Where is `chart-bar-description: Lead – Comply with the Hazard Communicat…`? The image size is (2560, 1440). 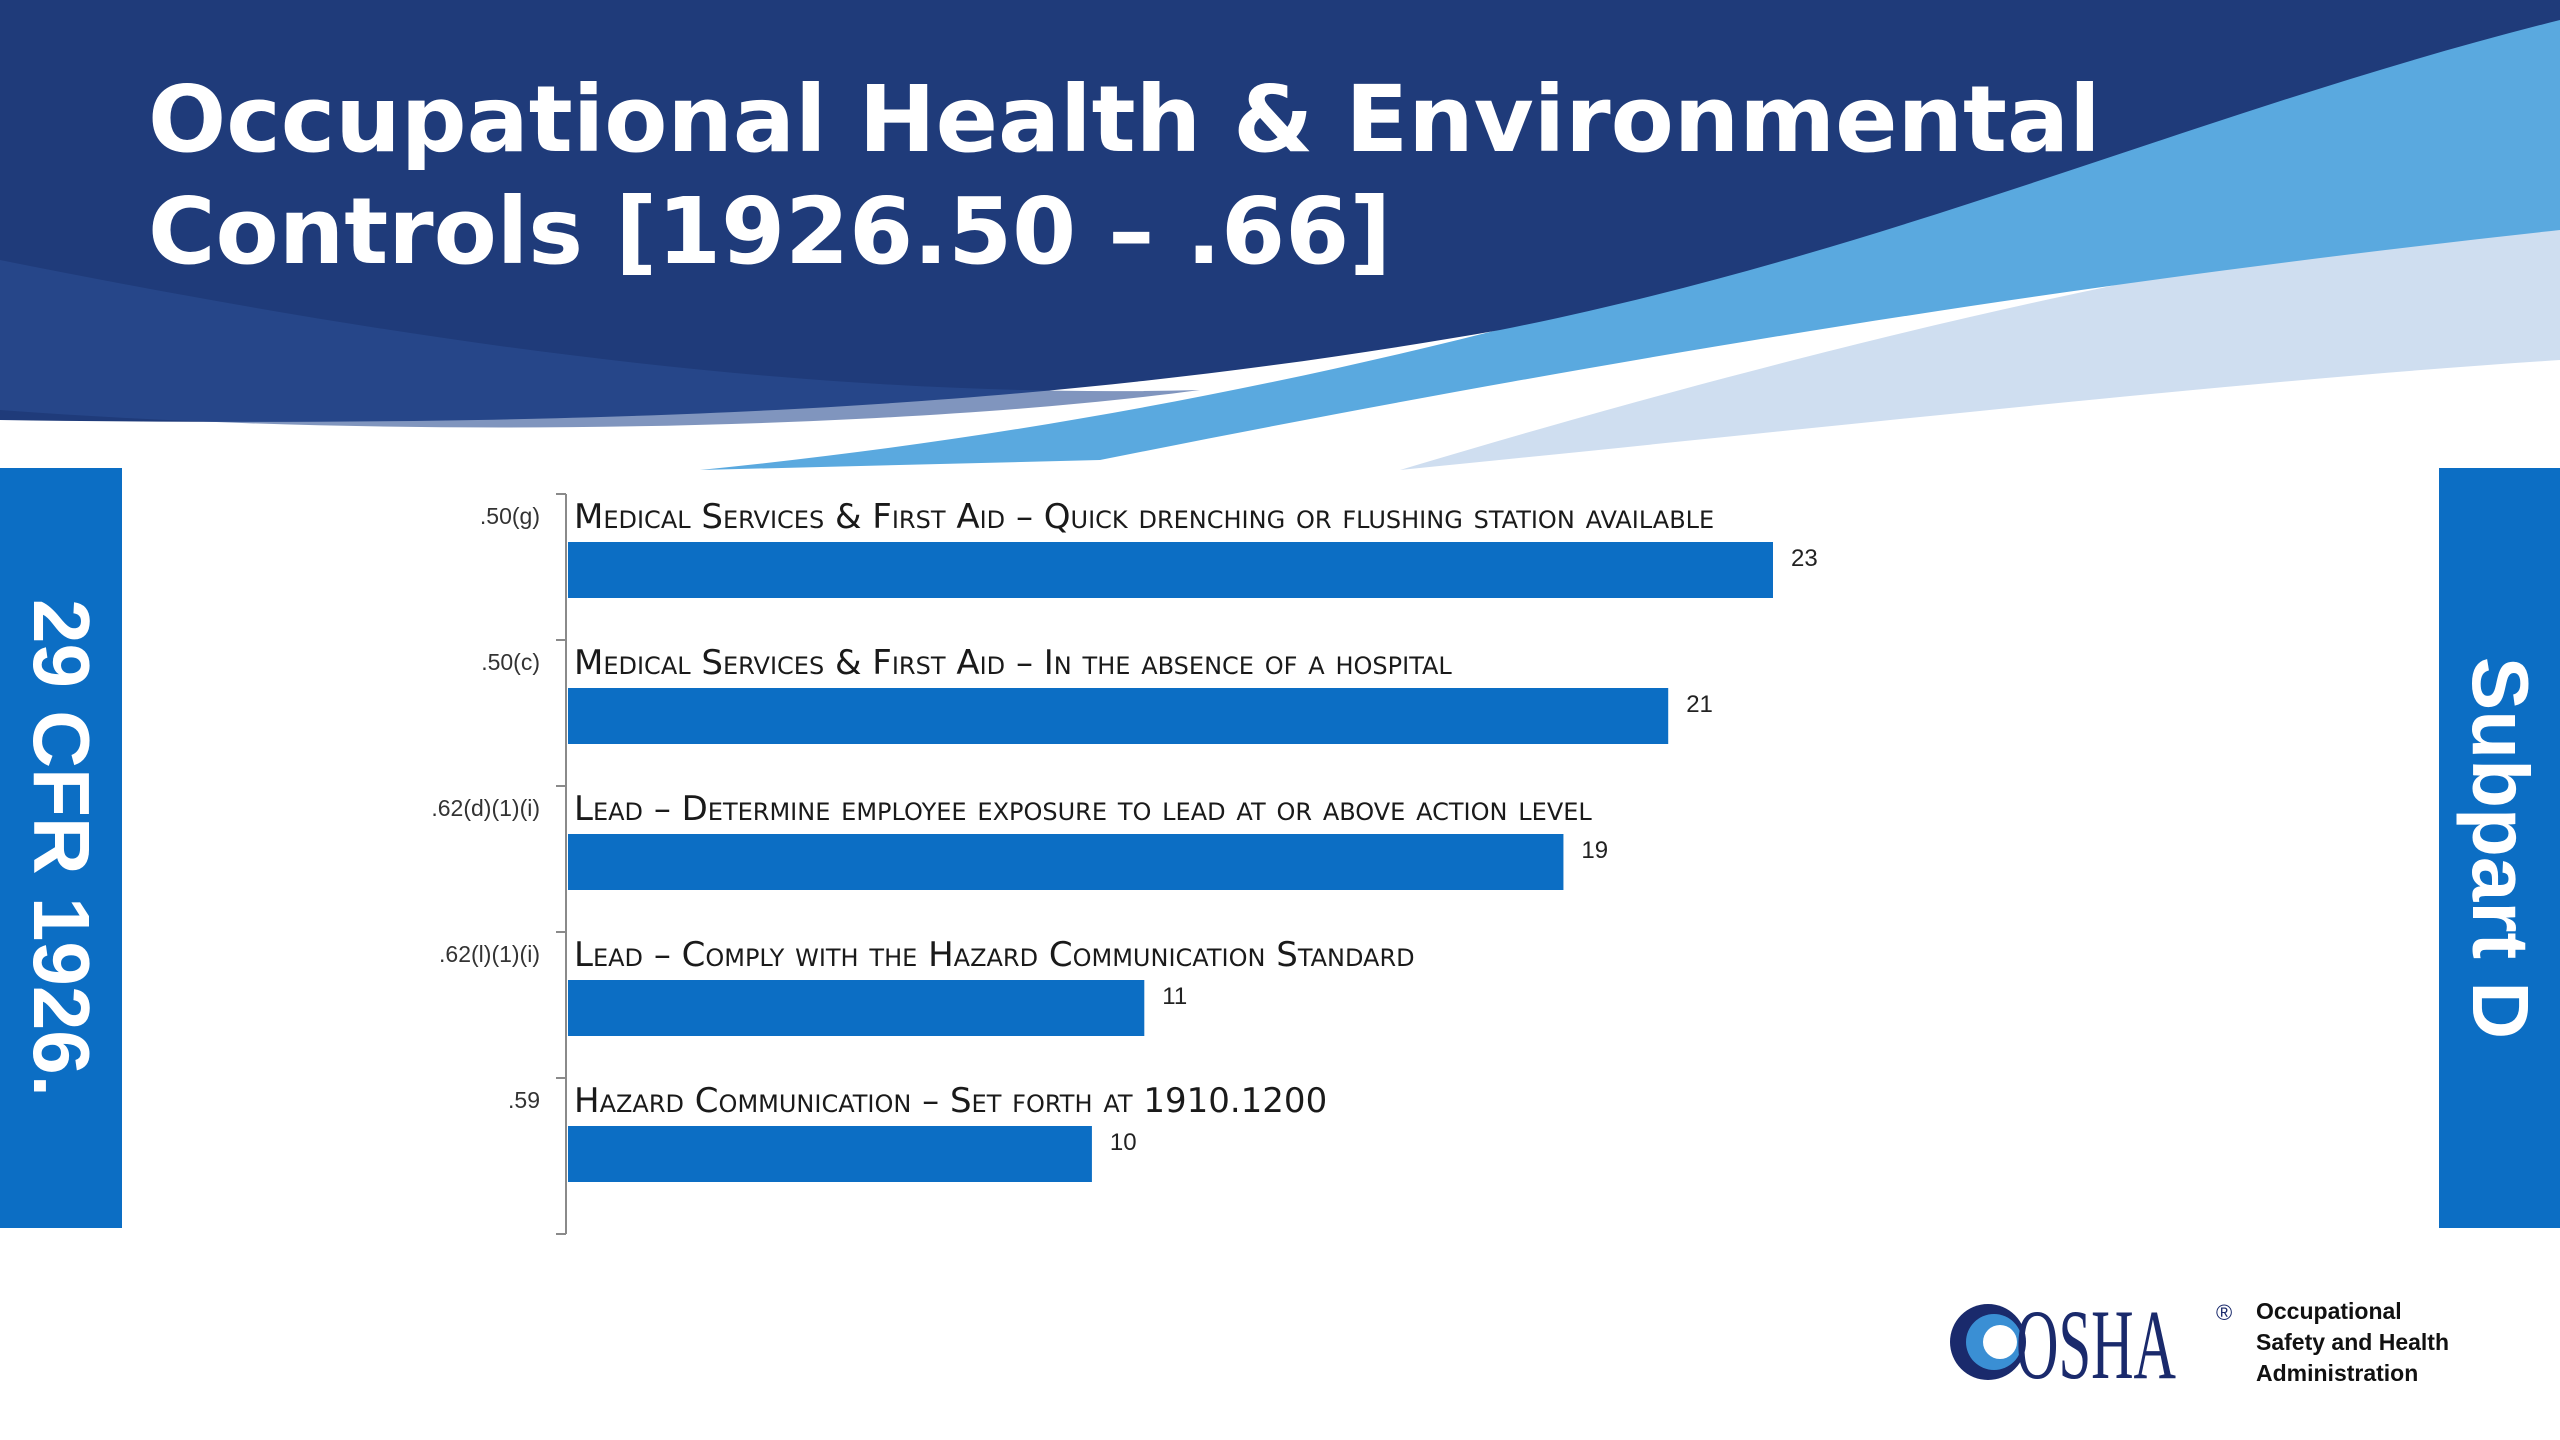 chart-bar-description: Lead – Comply with the Hazard Communicat… is located at coordinates (994, 955).